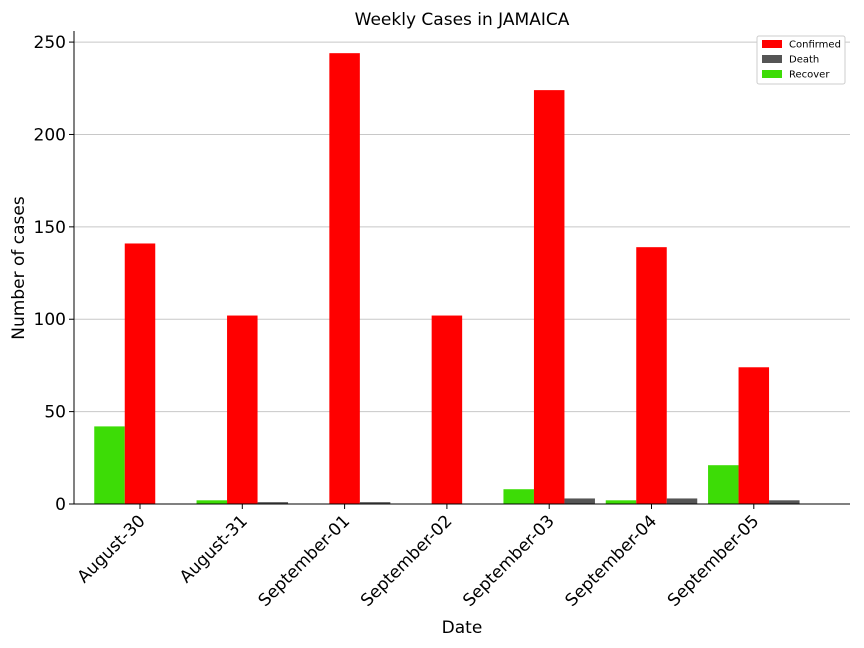 This screenshot has height=648, width=864. I want to click on legend-swatch-confirmed, so click(772, 44).